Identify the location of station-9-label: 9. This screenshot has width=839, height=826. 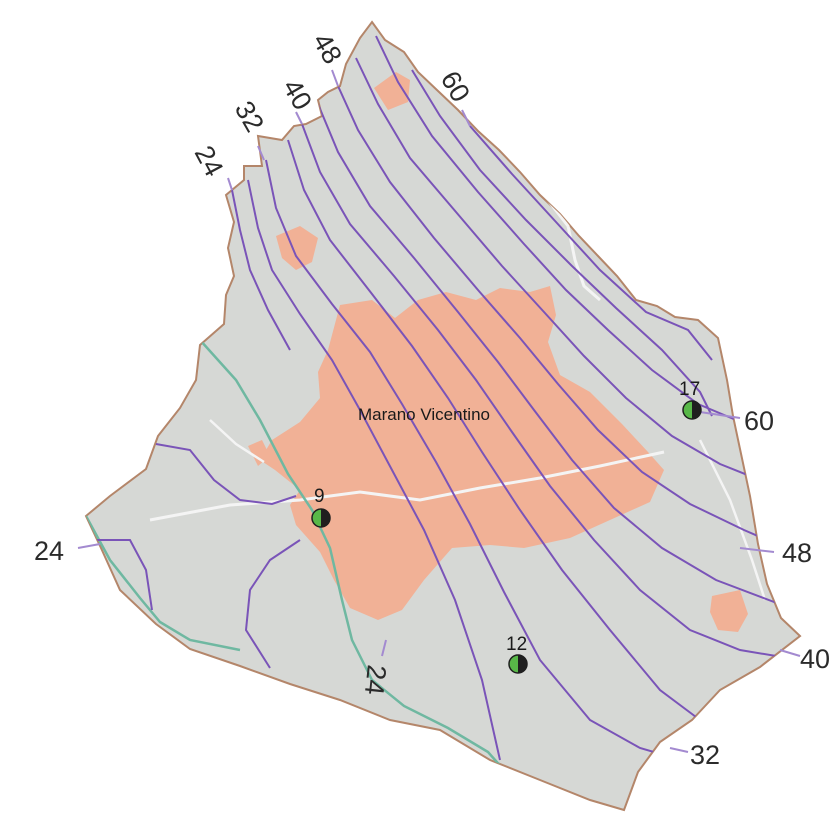
(319, 496).